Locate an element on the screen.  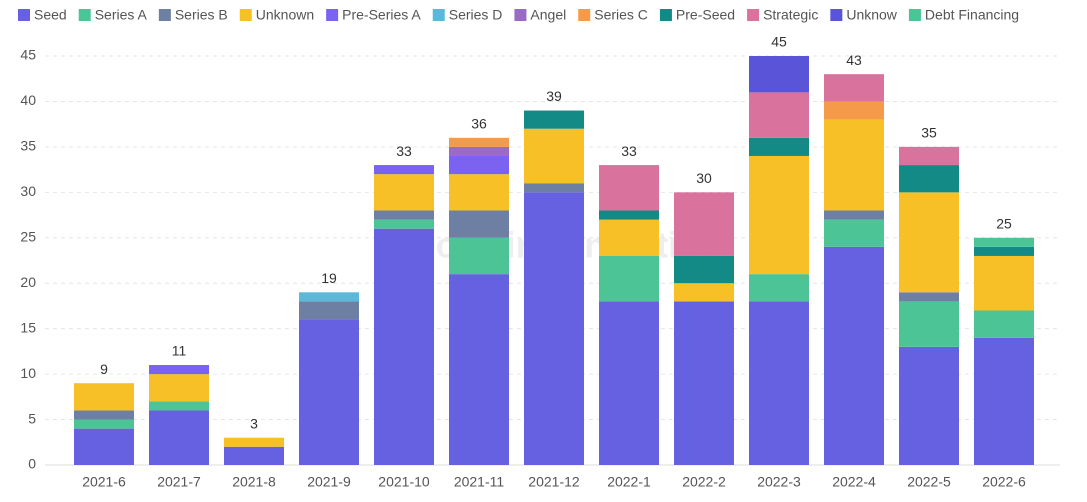
legend-label: Series D is located at coordinates (476, 15).